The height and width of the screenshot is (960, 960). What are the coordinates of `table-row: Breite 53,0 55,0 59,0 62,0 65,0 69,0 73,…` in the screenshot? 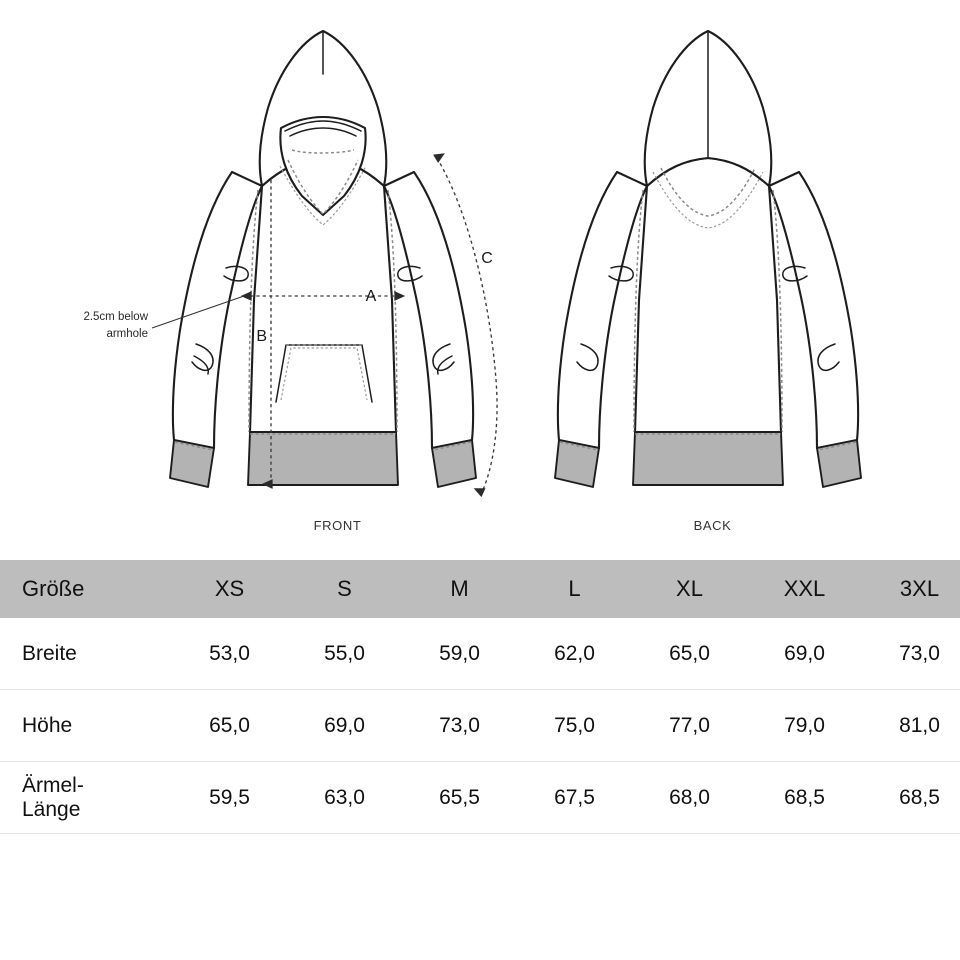 It's located at (480, 654).